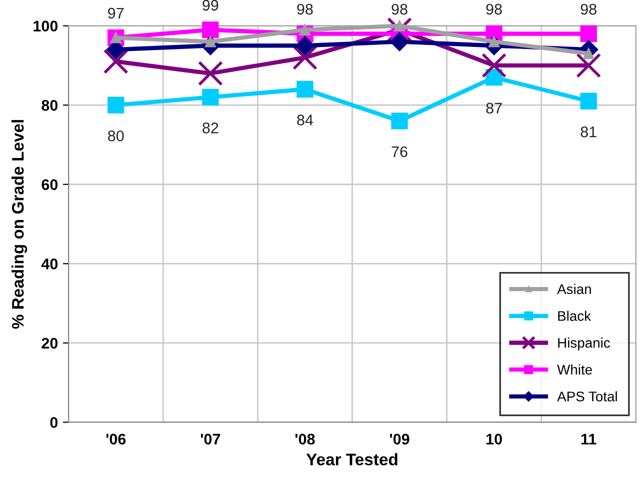 This screenshot has width=641, height=487. I want to click on data-label: 87, so click(494, 108).